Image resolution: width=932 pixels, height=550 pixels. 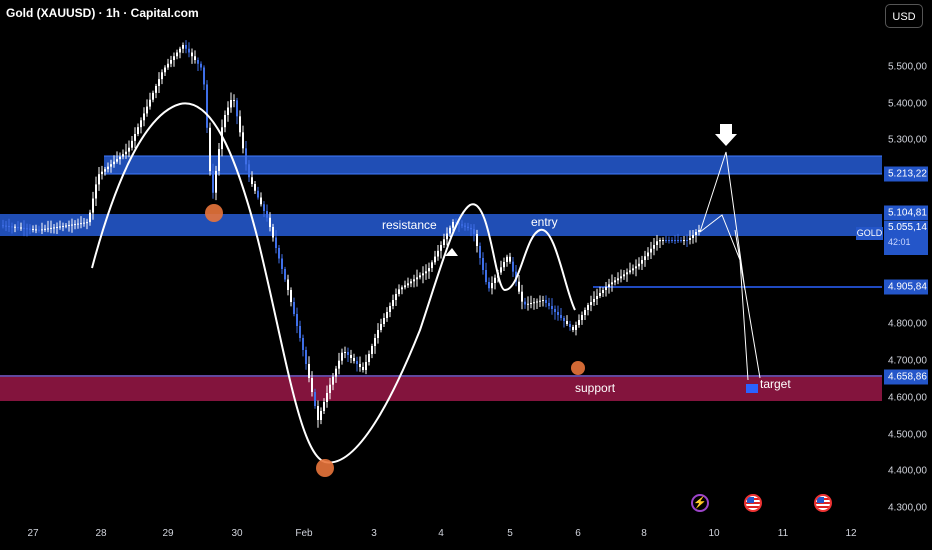 What do you see at coordinates (904, 16) in the screenshot?
I see `currency-button: USD` at bounding box center [904, 16].